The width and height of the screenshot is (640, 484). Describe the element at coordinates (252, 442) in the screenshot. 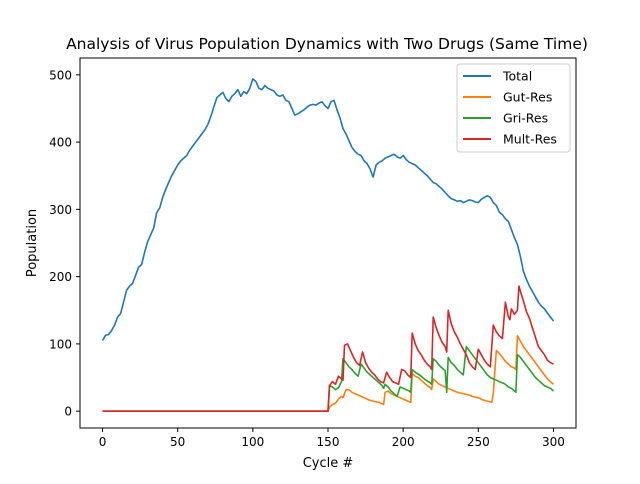

I see `x-tick-label: 100` at that location.